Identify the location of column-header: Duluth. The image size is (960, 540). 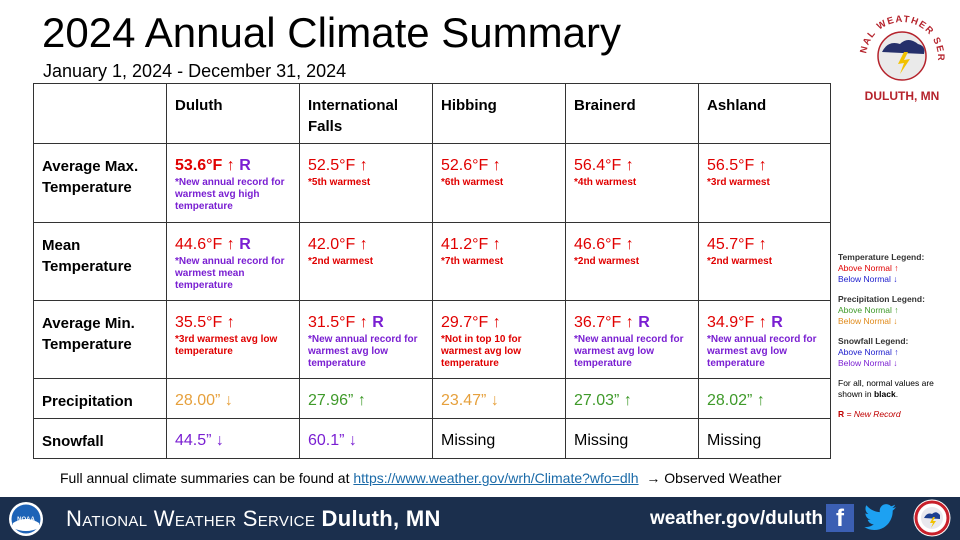
(233, 113).